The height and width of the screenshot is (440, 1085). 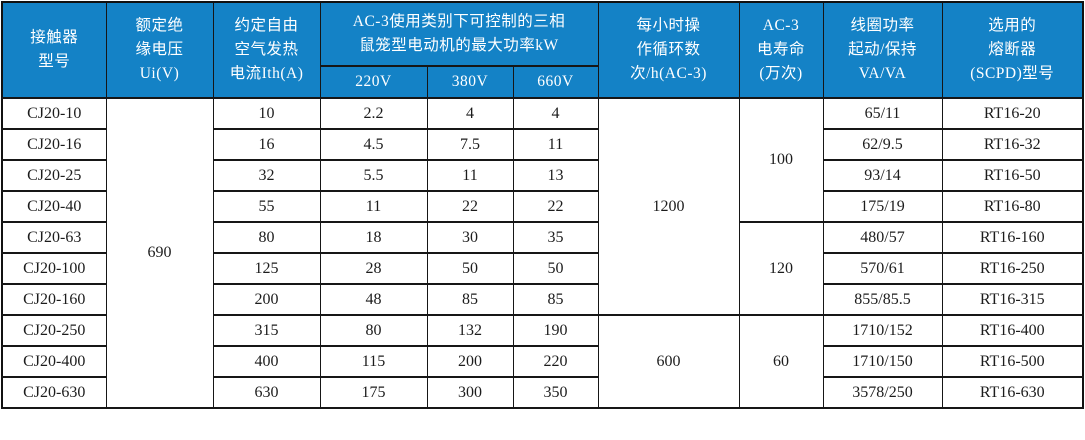 What do you see at coordinates (266, 299) in the screenshot?
I see `ith-cell: 200` at bounding box center [266, 299].